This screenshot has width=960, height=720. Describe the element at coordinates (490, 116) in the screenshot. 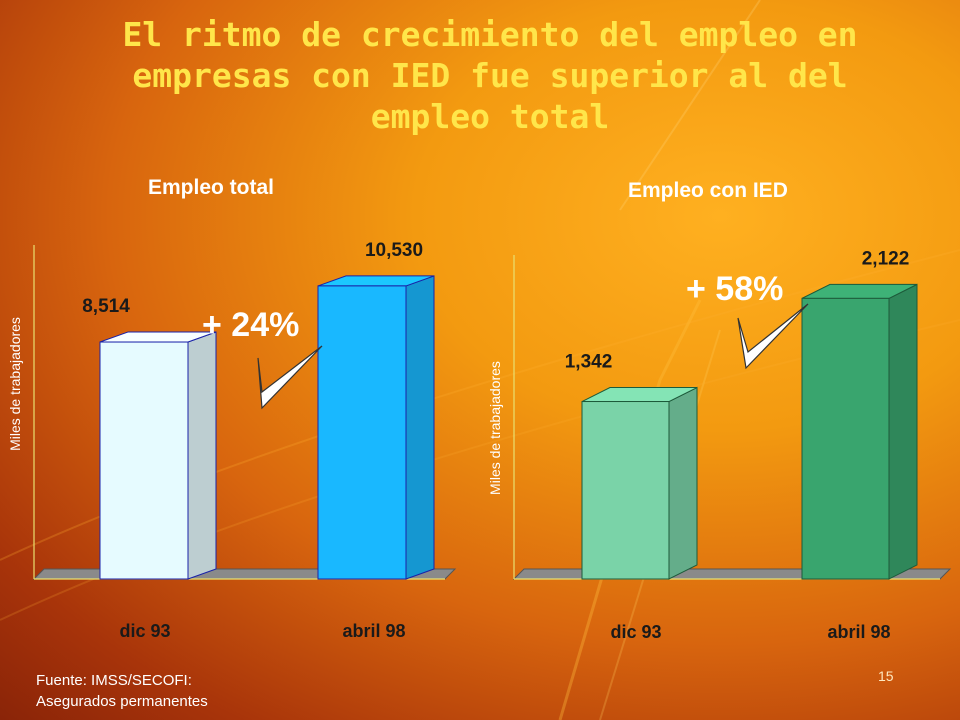

I see `title-line-3: empleo total` at that location.